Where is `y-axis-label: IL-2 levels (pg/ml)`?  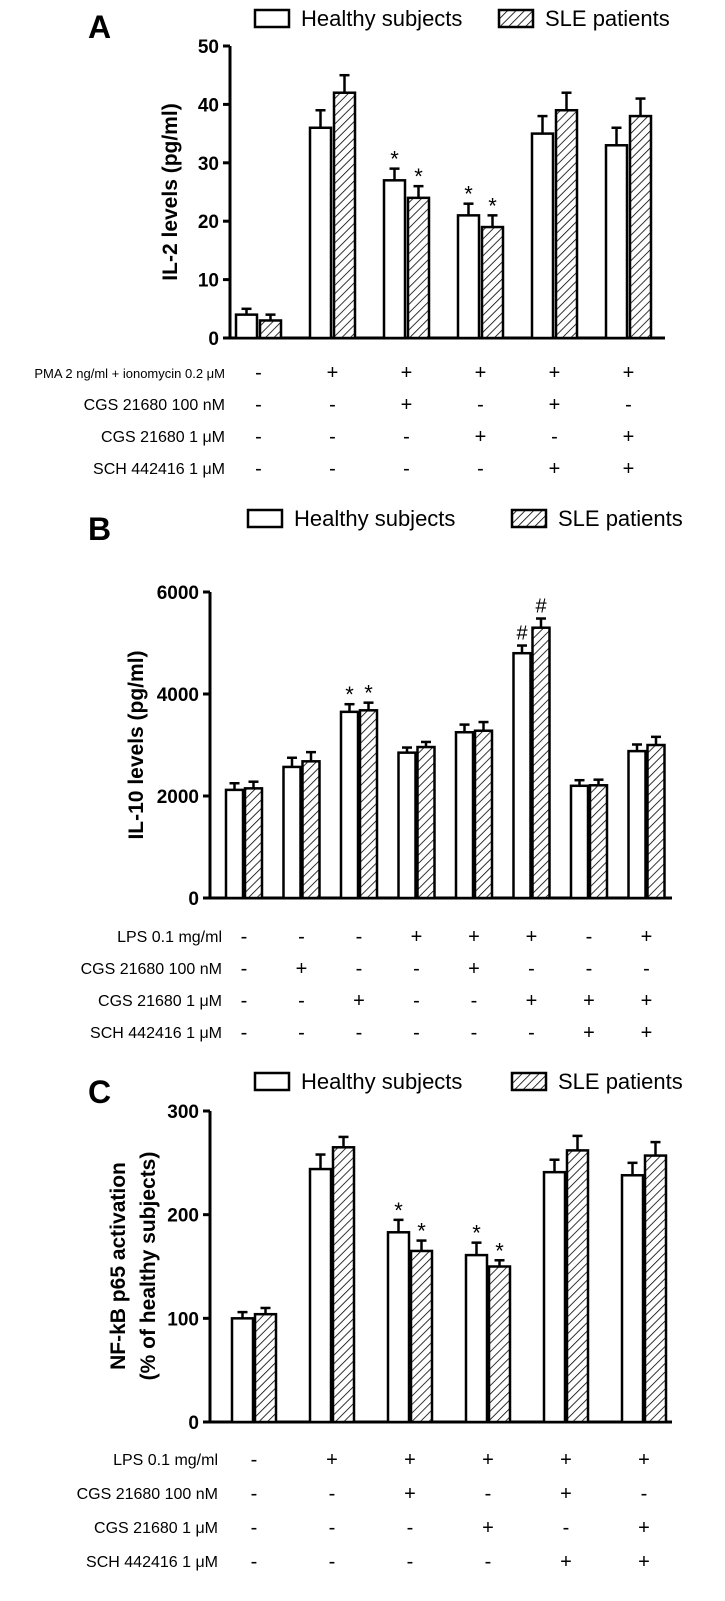 y-axis-label: IL-2 levels (pg/ml) is located at coordinates (170, 191).